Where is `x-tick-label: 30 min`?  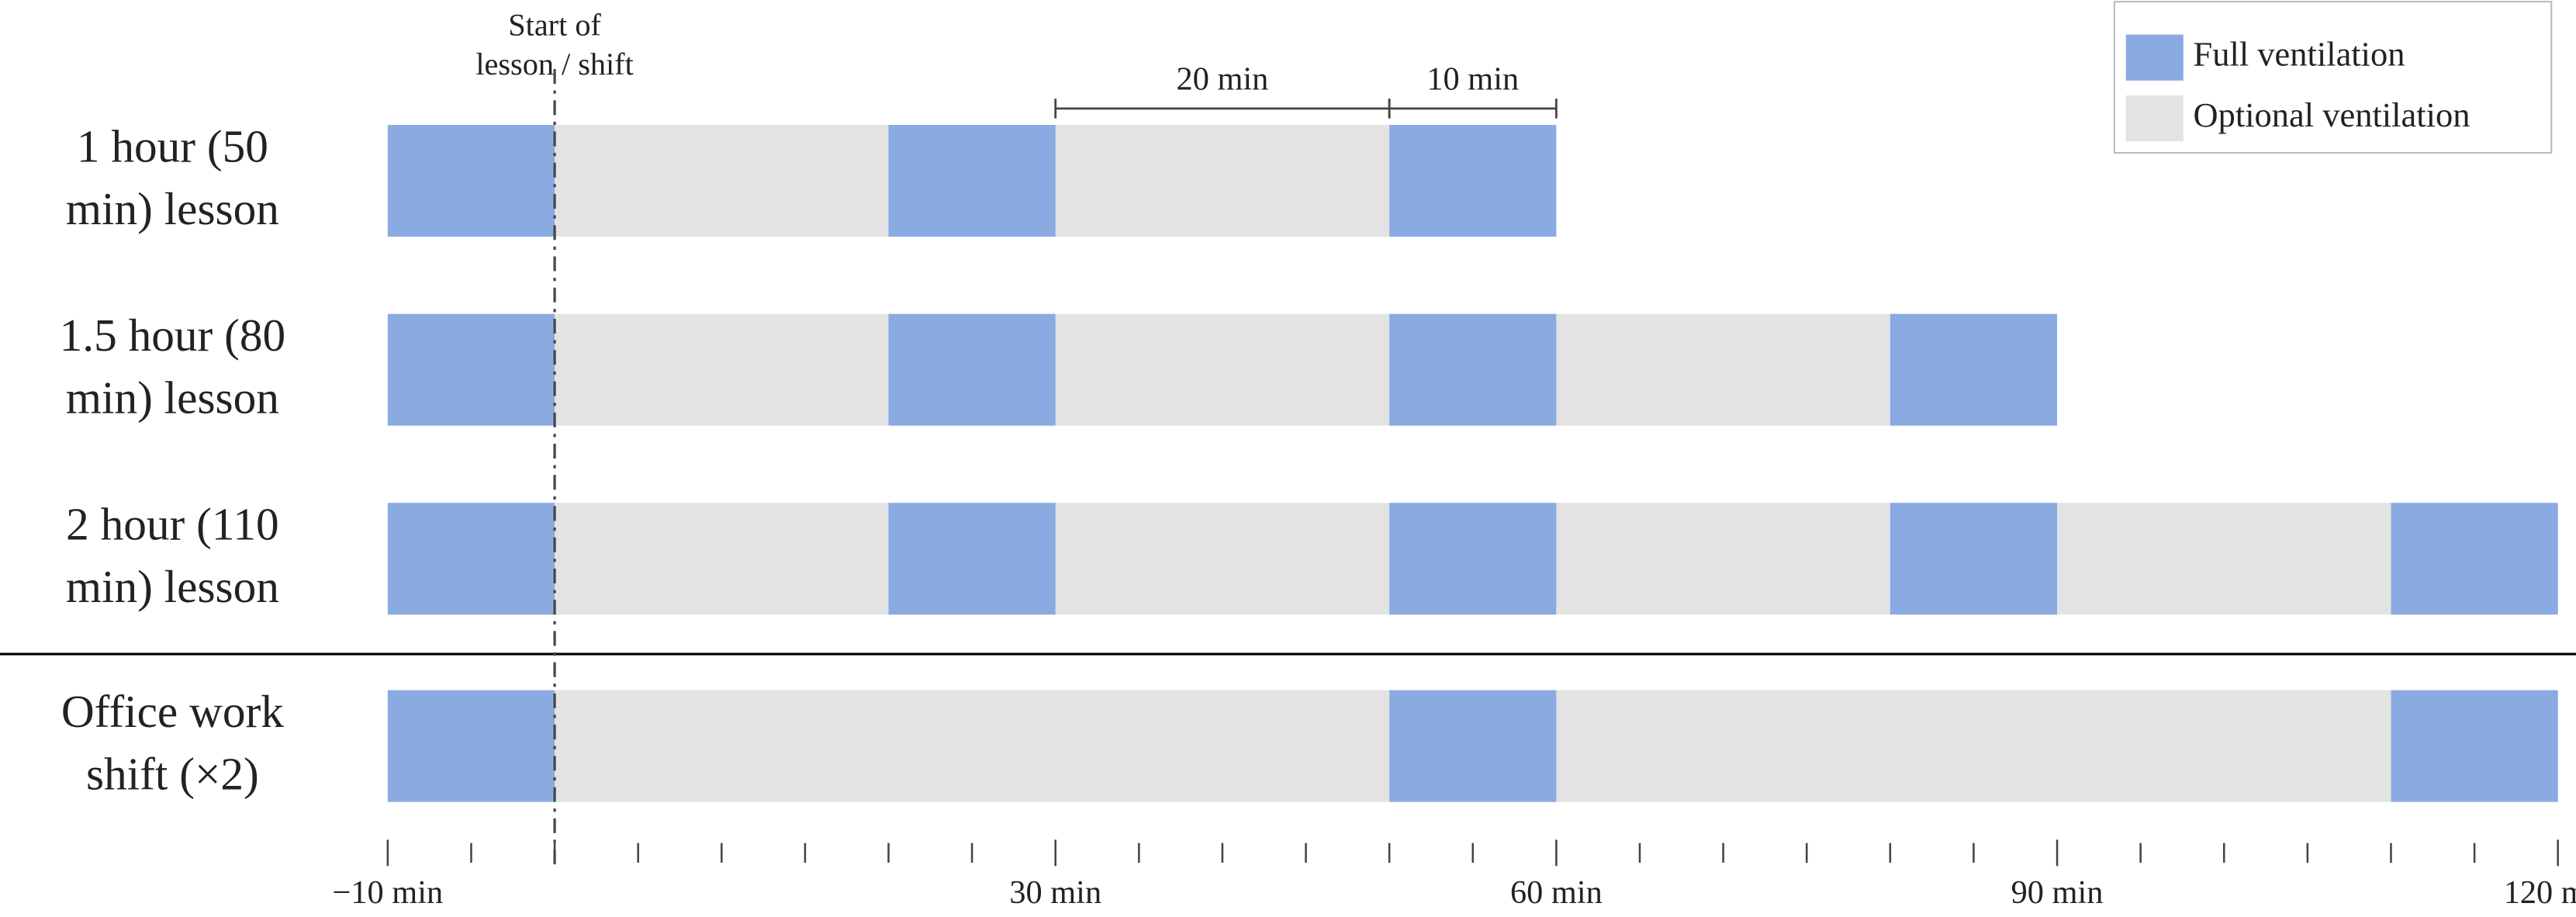
x-tick-label: 30 min is located at coordinates (1055, 892).